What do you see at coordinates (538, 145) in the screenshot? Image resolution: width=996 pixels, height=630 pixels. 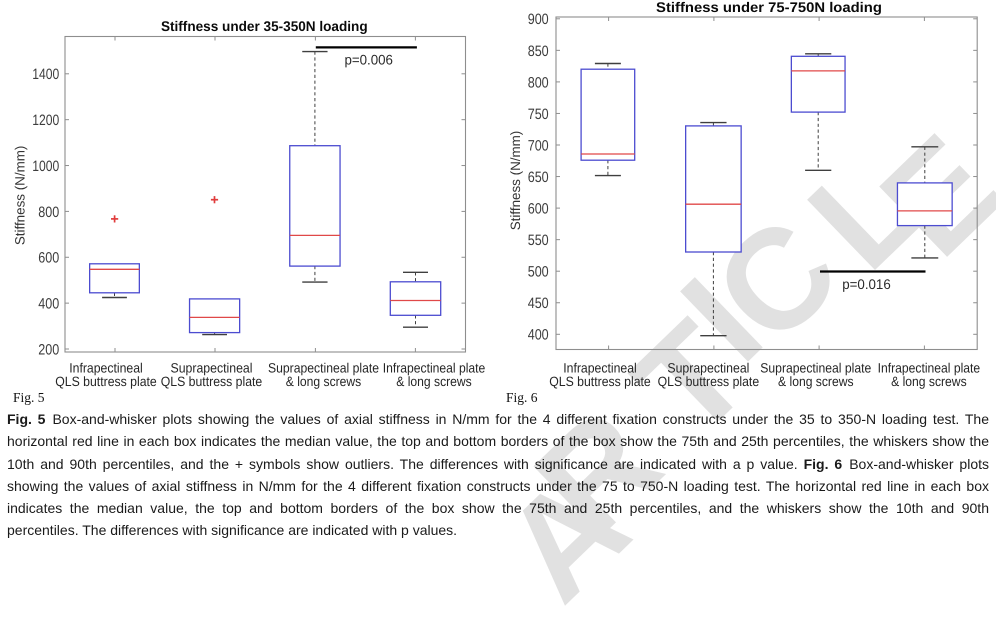 I see `svg-text: 700` at bounding box center [538, 145].